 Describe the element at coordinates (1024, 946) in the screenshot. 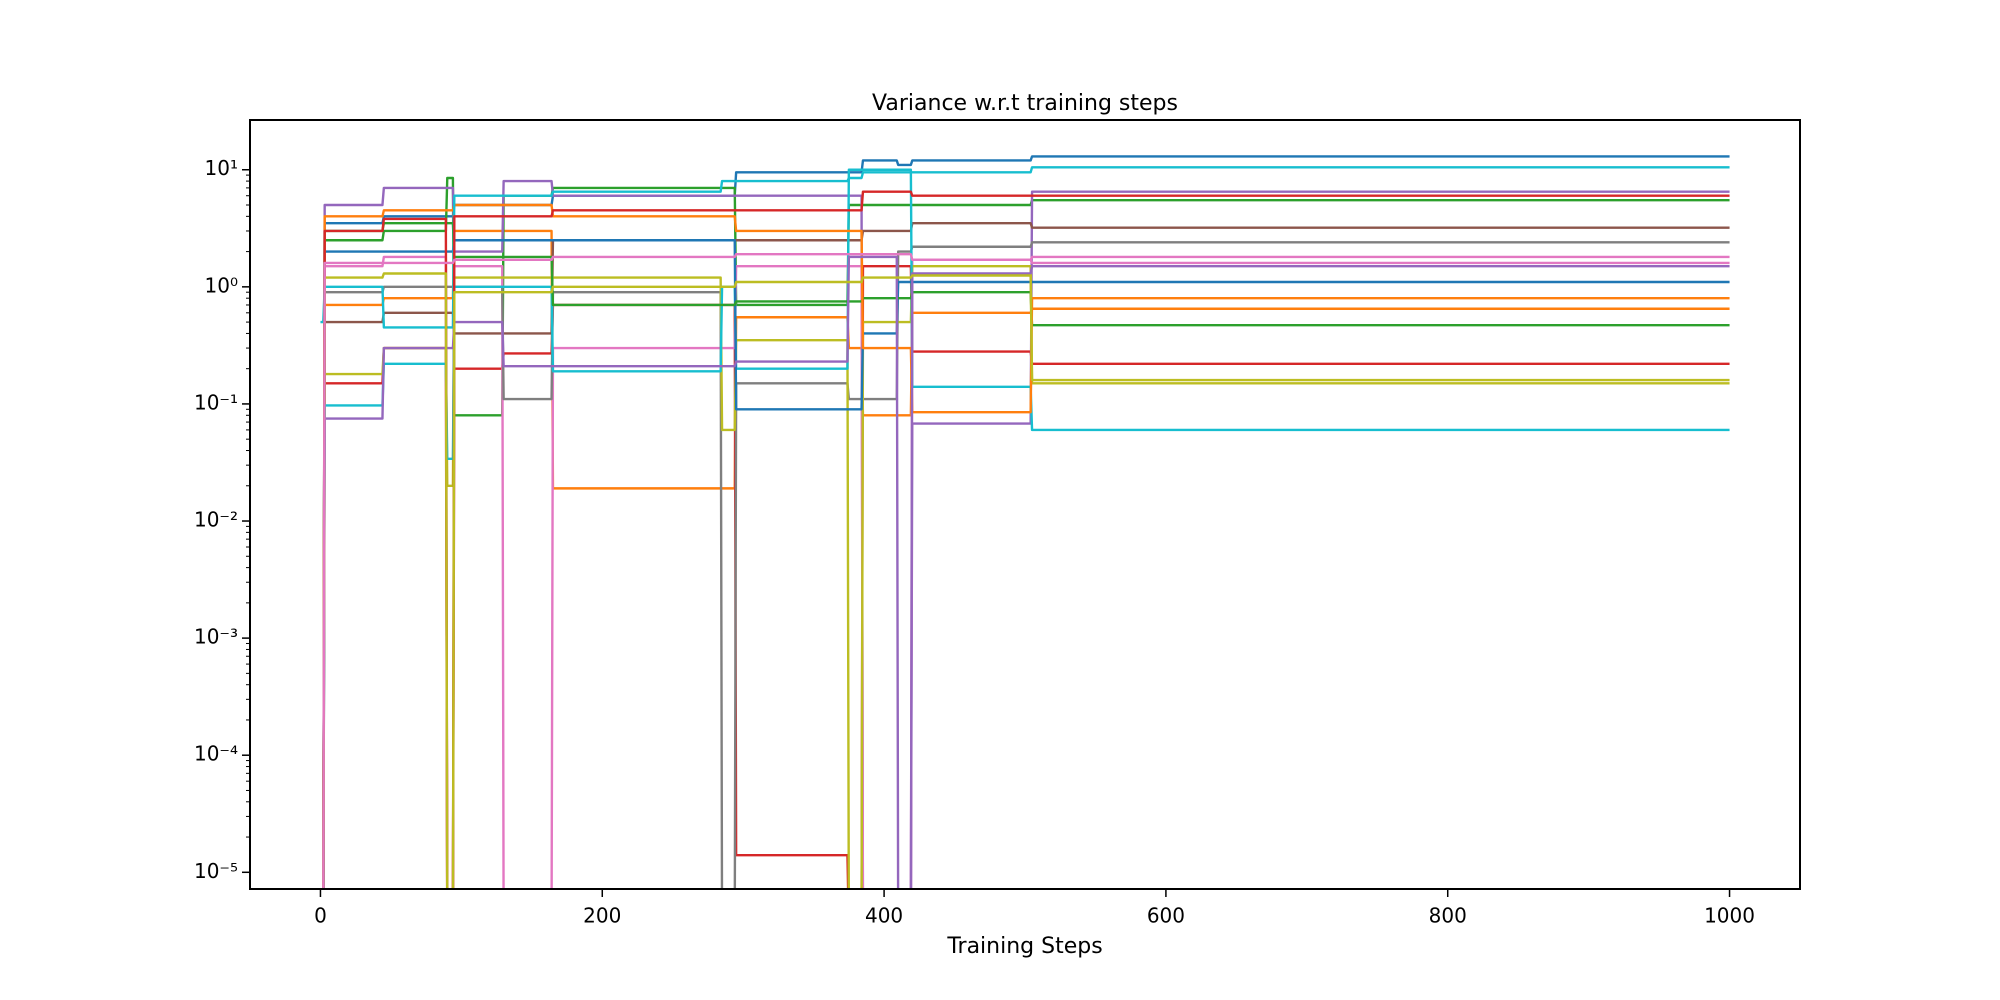

I see `x-axis-label: Training Steps` at that location.